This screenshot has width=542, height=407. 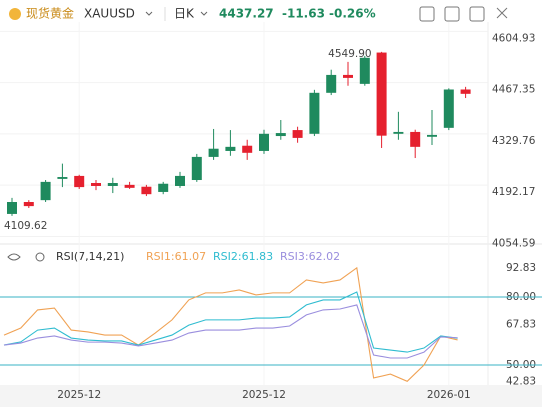 I want to click on y-tick-label: 92.83, so click(x=521, y=268).